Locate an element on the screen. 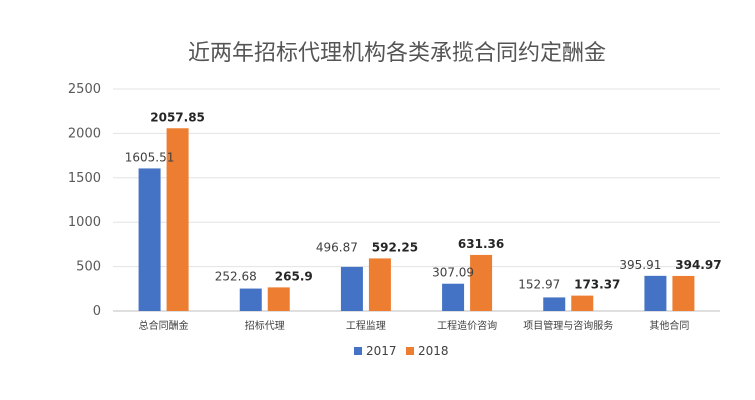 This screenshot has height=400, width=755. category-label: 其他合同 is located at coordinates (669, 325).